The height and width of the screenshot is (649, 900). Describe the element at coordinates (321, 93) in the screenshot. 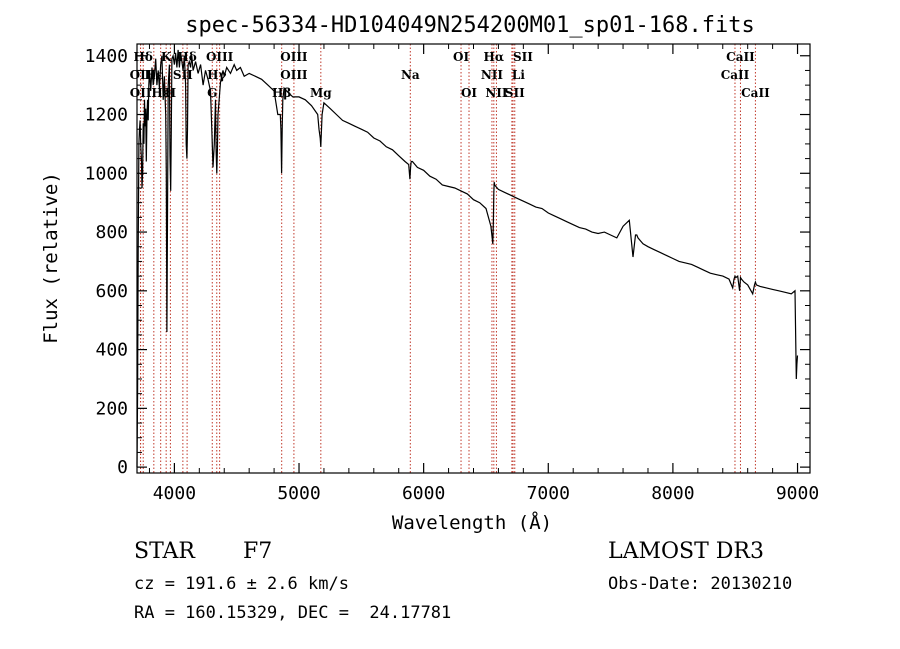

I see `spectral-line-label: Mg` at that location.